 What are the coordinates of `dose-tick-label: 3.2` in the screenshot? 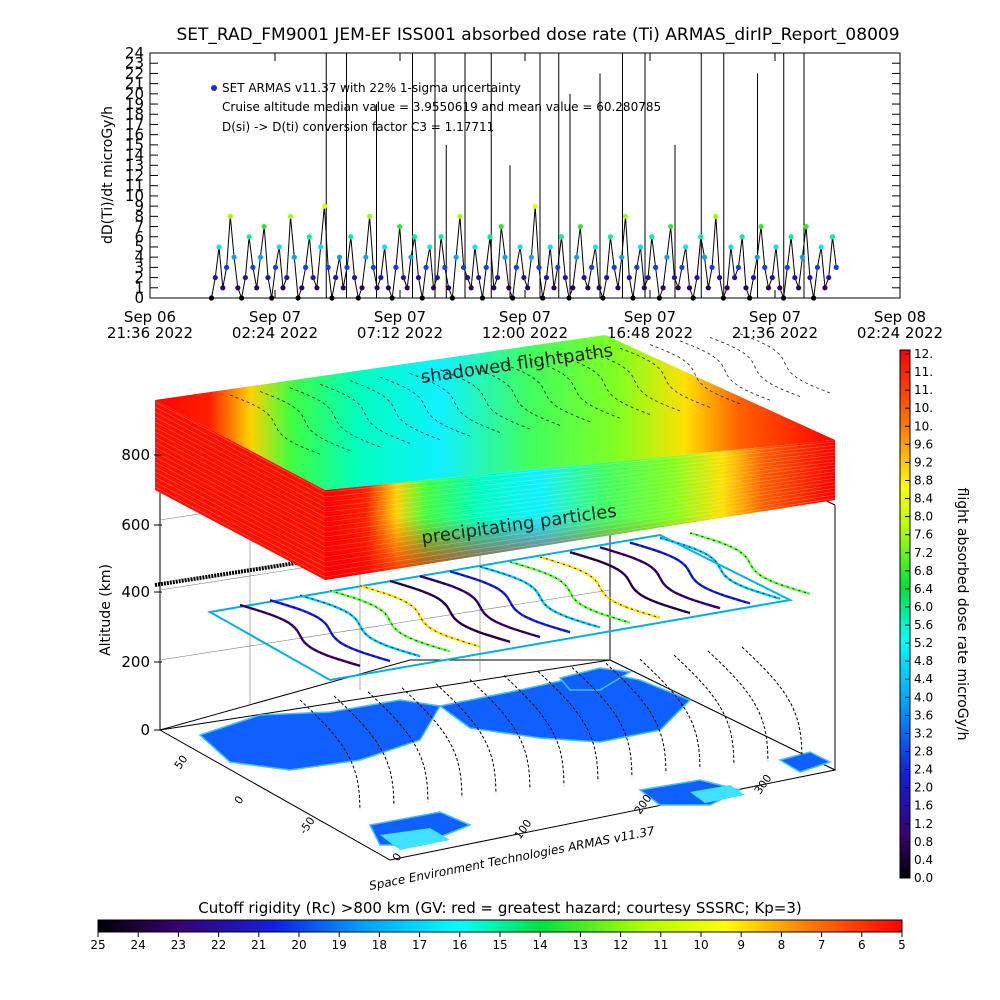 It's located at (923, 733).